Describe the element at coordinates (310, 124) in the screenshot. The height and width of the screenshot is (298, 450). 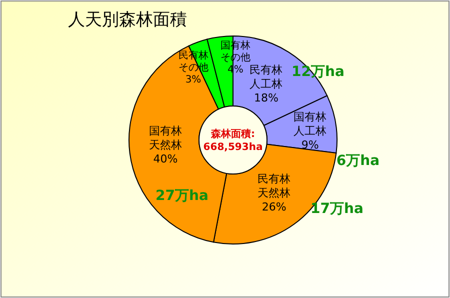
I see `slice-label: 国有林人工林` at that location.